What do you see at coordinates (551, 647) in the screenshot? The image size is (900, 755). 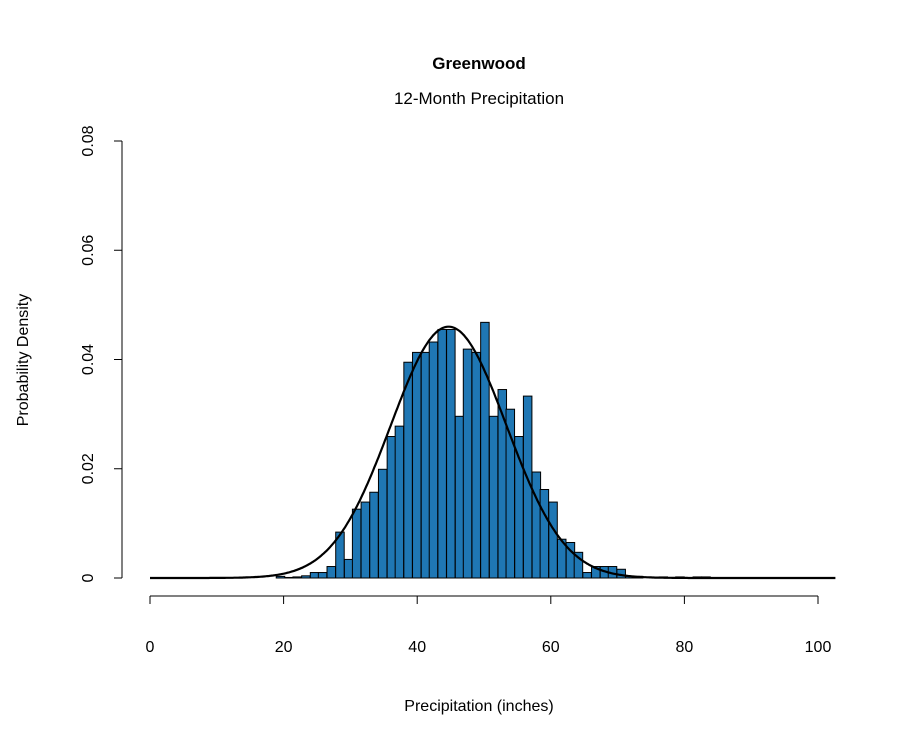 I see `x-tick-label: 60` at bounding box center [551, 647].